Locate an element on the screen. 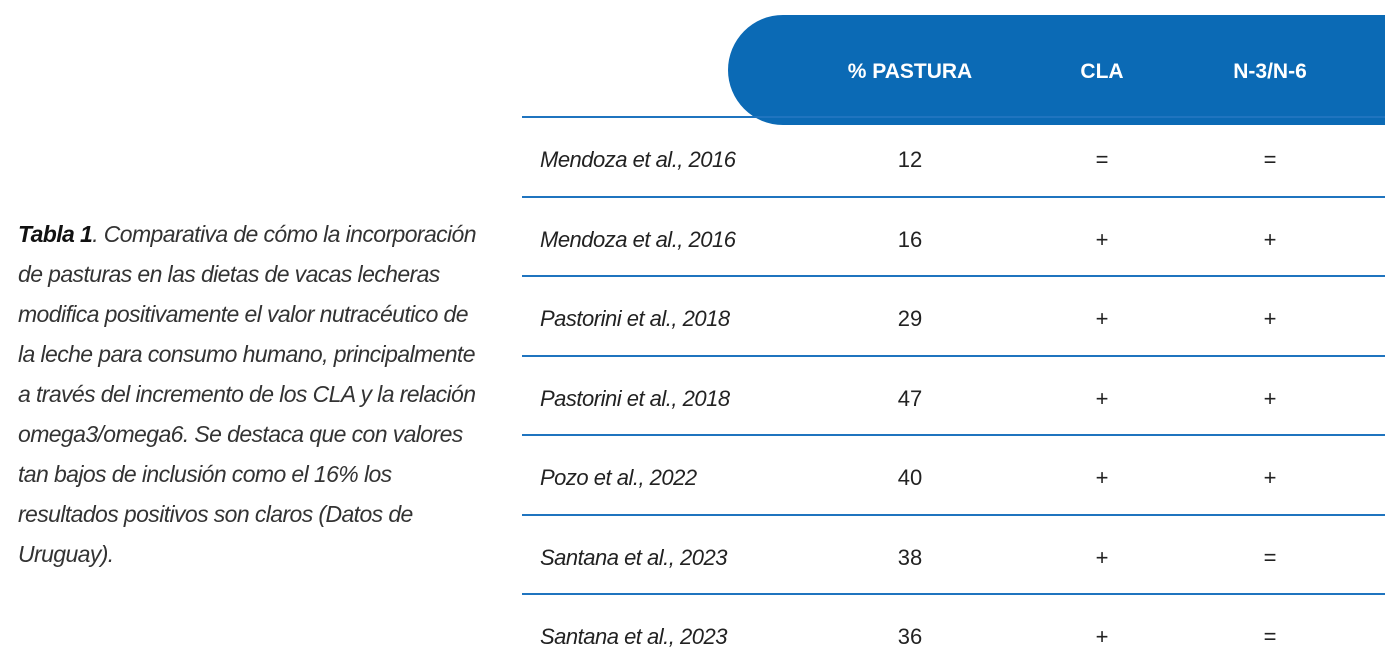  cell-value: 36 is located at coordinates (910, 636).